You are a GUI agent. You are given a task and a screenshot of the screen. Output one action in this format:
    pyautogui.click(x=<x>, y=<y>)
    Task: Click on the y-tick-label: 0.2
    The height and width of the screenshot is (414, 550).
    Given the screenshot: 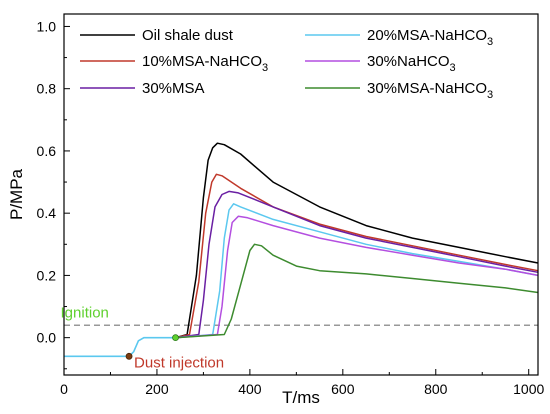 What is the action you would take?
    pyautogui.click(x=47, y=275)
    